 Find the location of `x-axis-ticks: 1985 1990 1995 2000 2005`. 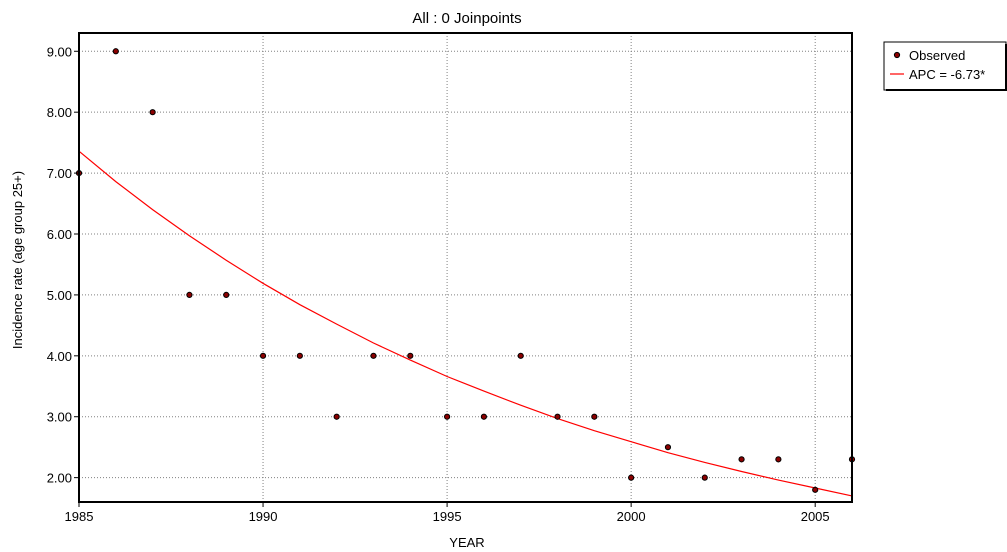

x-axis-ticks: 1985 1990 1995 2000 2005 is located at coordinates (447, 513).